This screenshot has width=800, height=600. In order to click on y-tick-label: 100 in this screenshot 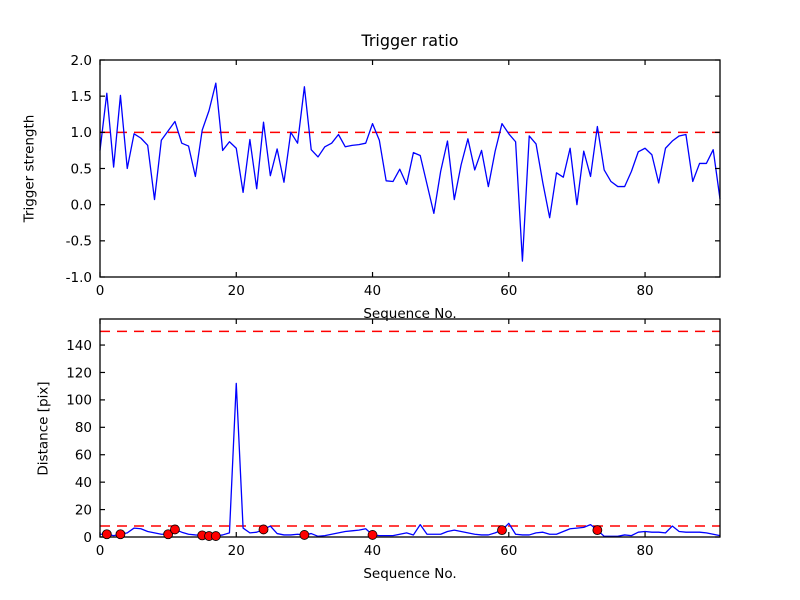, I will do `click(79, 401)`.